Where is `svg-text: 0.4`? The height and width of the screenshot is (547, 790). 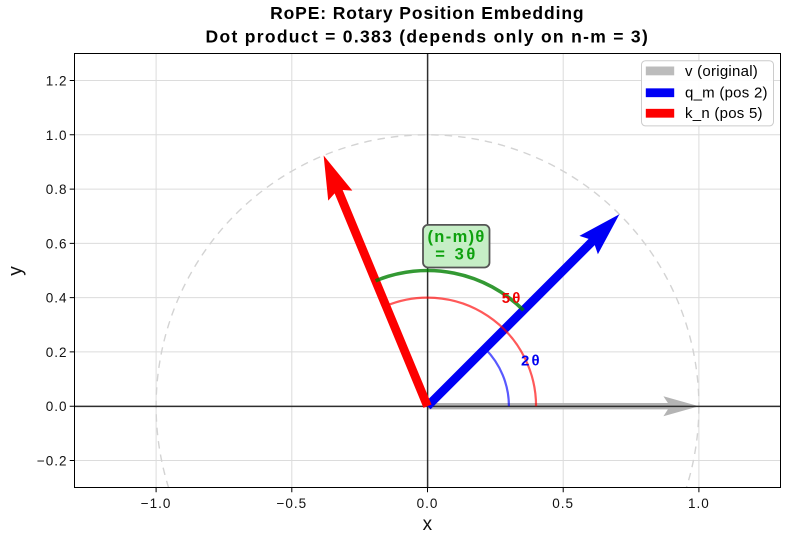
svg-text: 0.4 is located at coordinates (57, 298).